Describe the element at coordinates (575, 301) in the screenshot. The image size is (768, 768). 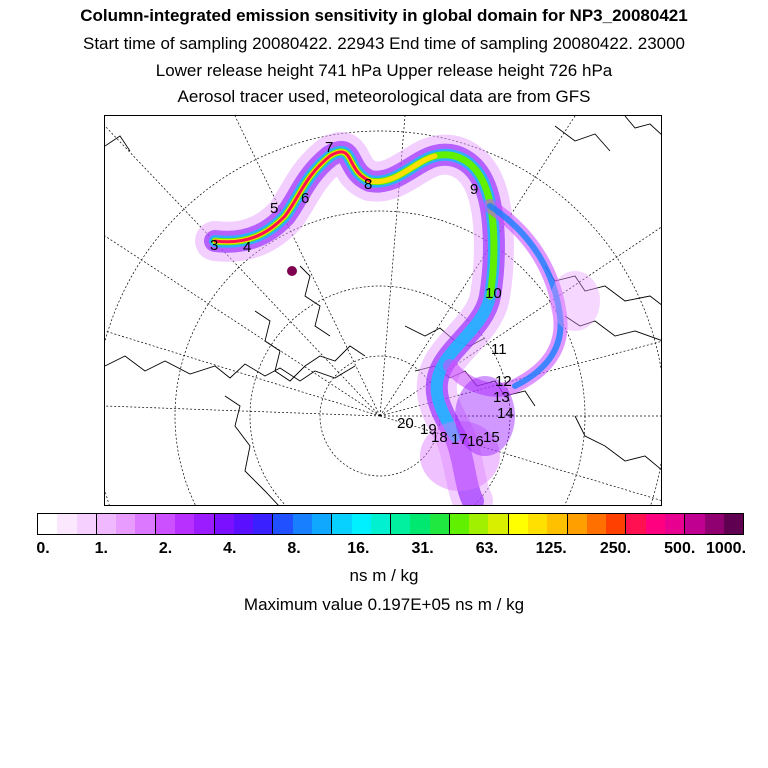
I see `plume-eastern-blob` at that location.